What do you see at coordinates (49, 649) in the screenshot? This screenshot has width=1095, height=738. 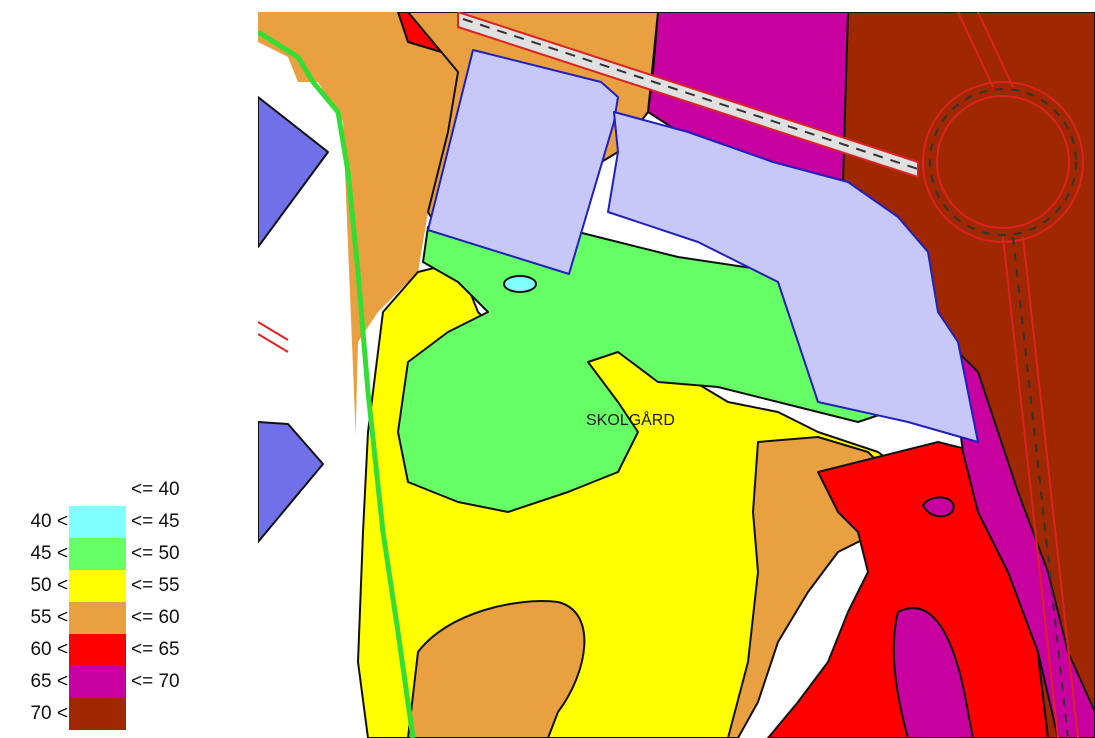 I see `legend-low: 60 <` at bounding box center [49, 649].